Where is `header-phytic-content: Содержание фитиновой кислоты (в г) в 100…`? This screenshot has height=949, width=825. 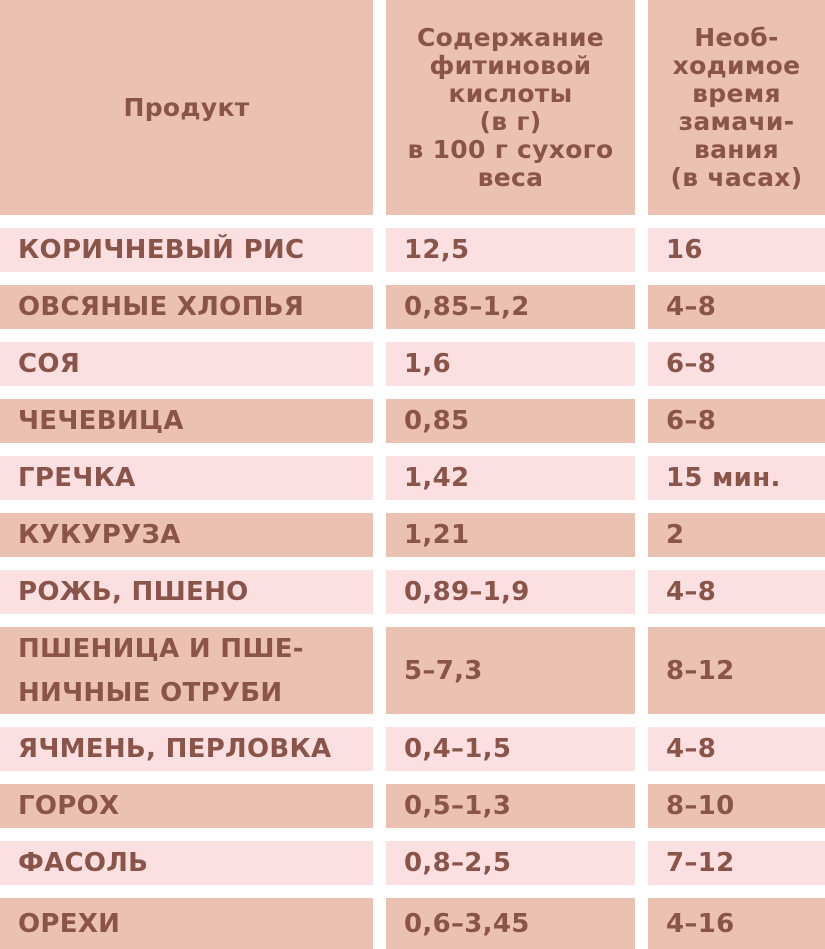 header-phytic-content: Содержание фитиновой кислоты (в г) в 100… is located at coordinates (510, 107).